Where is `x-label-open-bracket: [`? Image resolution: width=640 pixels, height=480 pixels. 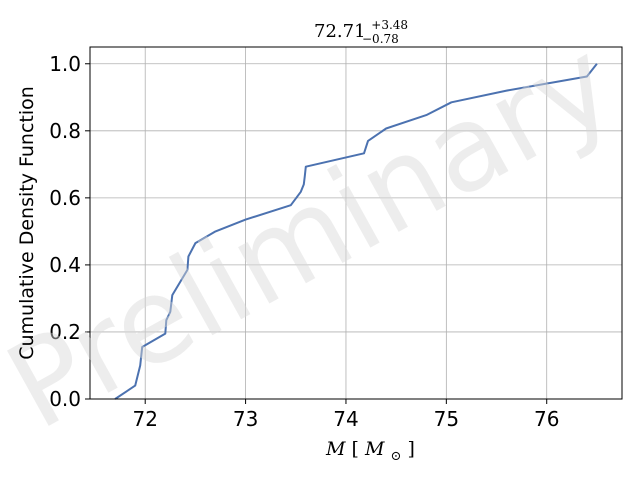 x-label-open-bracket: [ is located at coordinates (355, 449).